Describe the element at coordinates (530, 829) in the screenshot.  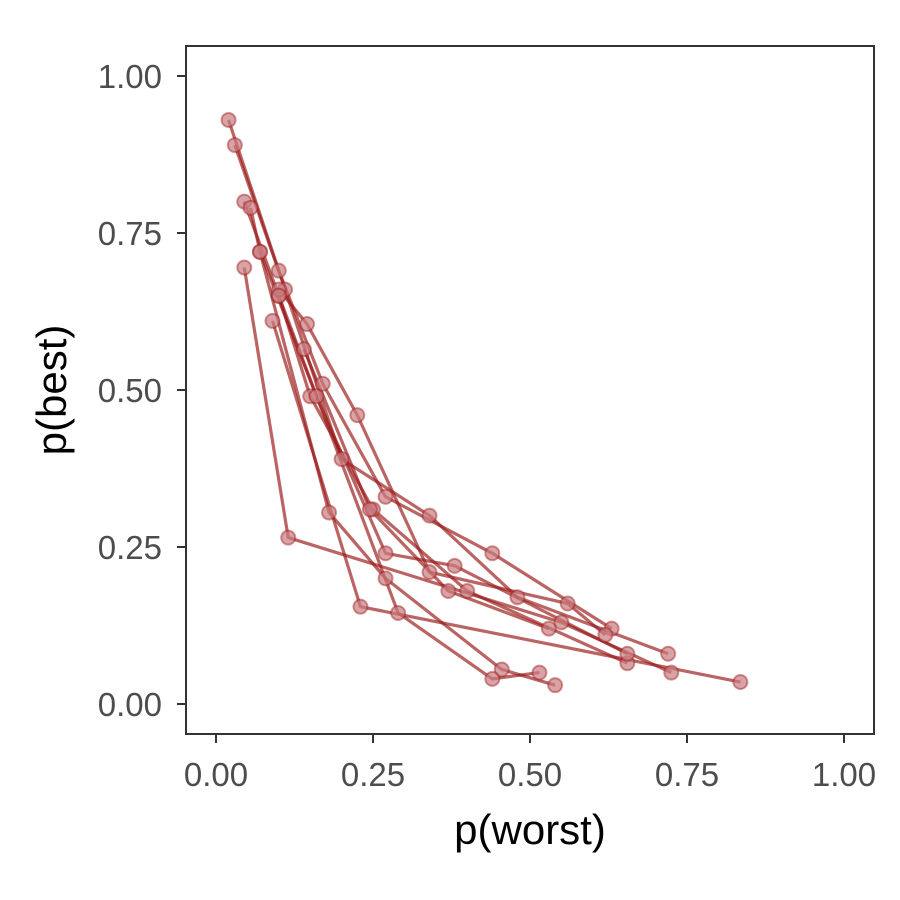
I see `x-axis-title: p(worst)` at that location.